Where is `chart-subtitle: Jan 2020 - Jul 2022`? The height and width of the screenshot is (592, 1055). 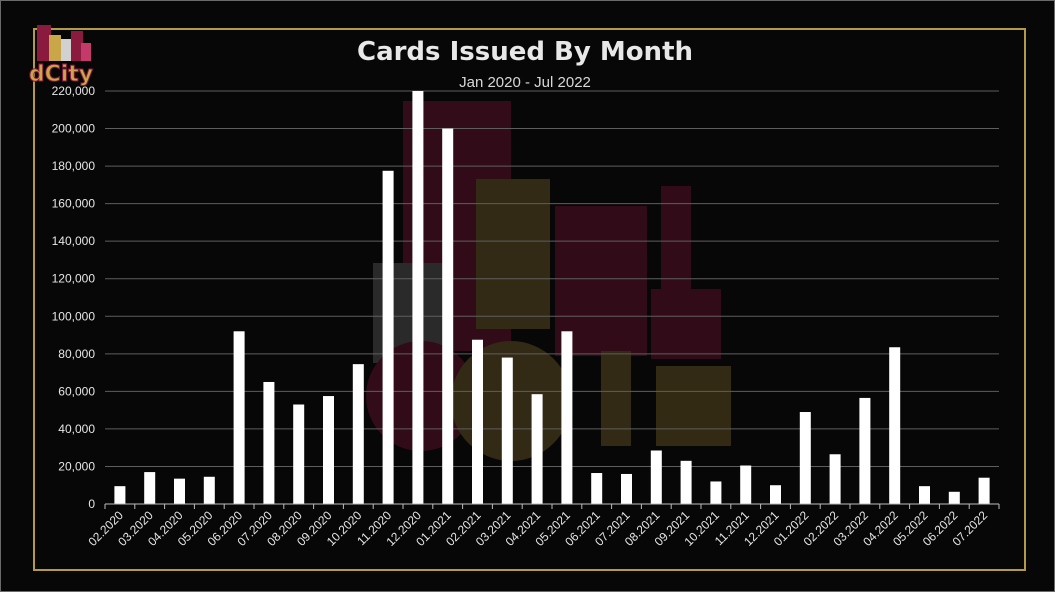
chart-subtitle: Jan 2020 - Jul 2022 is located at coordinates (525, 82).